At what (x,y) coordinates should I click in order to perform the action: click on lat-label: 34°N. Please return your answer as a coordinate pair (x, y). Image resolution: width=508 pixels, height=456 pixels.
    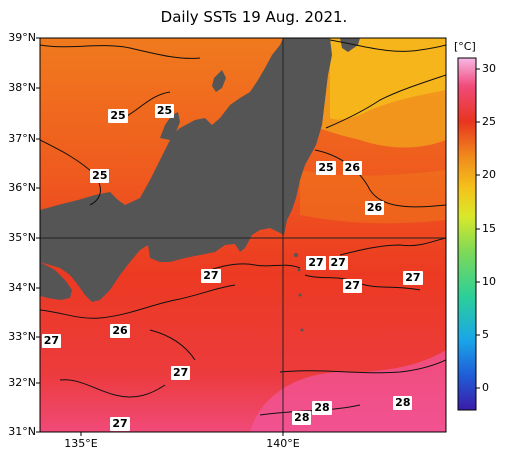
    Looking at the image, I should click on (22, 287).